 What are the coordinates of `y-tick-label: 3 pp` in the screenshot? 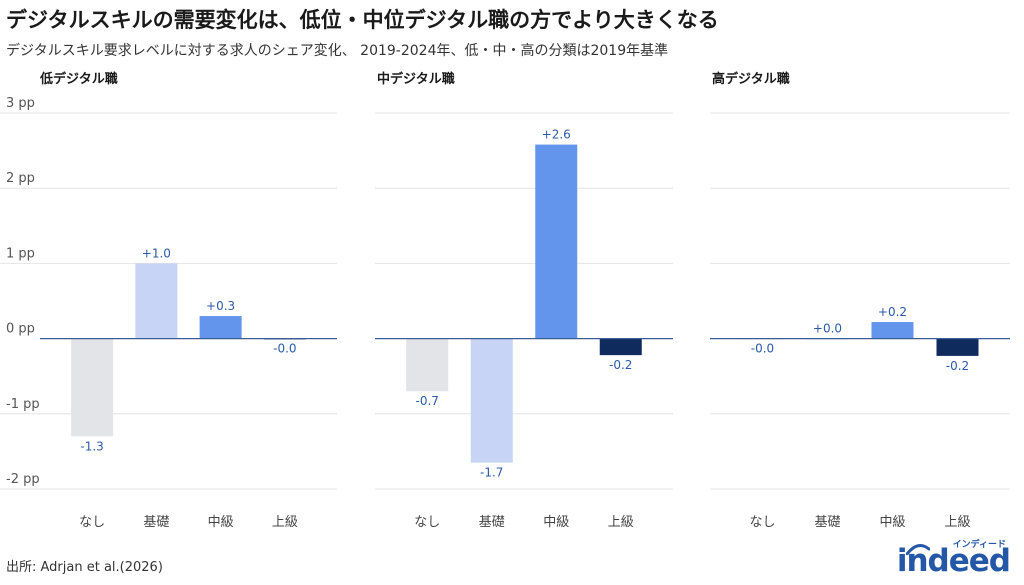 It's located at (20, 103).